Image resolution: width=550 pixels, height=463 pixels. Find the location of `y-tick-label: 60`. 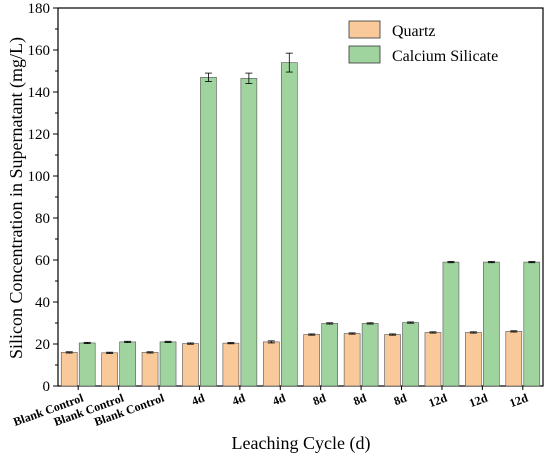

y-tick-label: 60 is located at coordinates (42, 261).